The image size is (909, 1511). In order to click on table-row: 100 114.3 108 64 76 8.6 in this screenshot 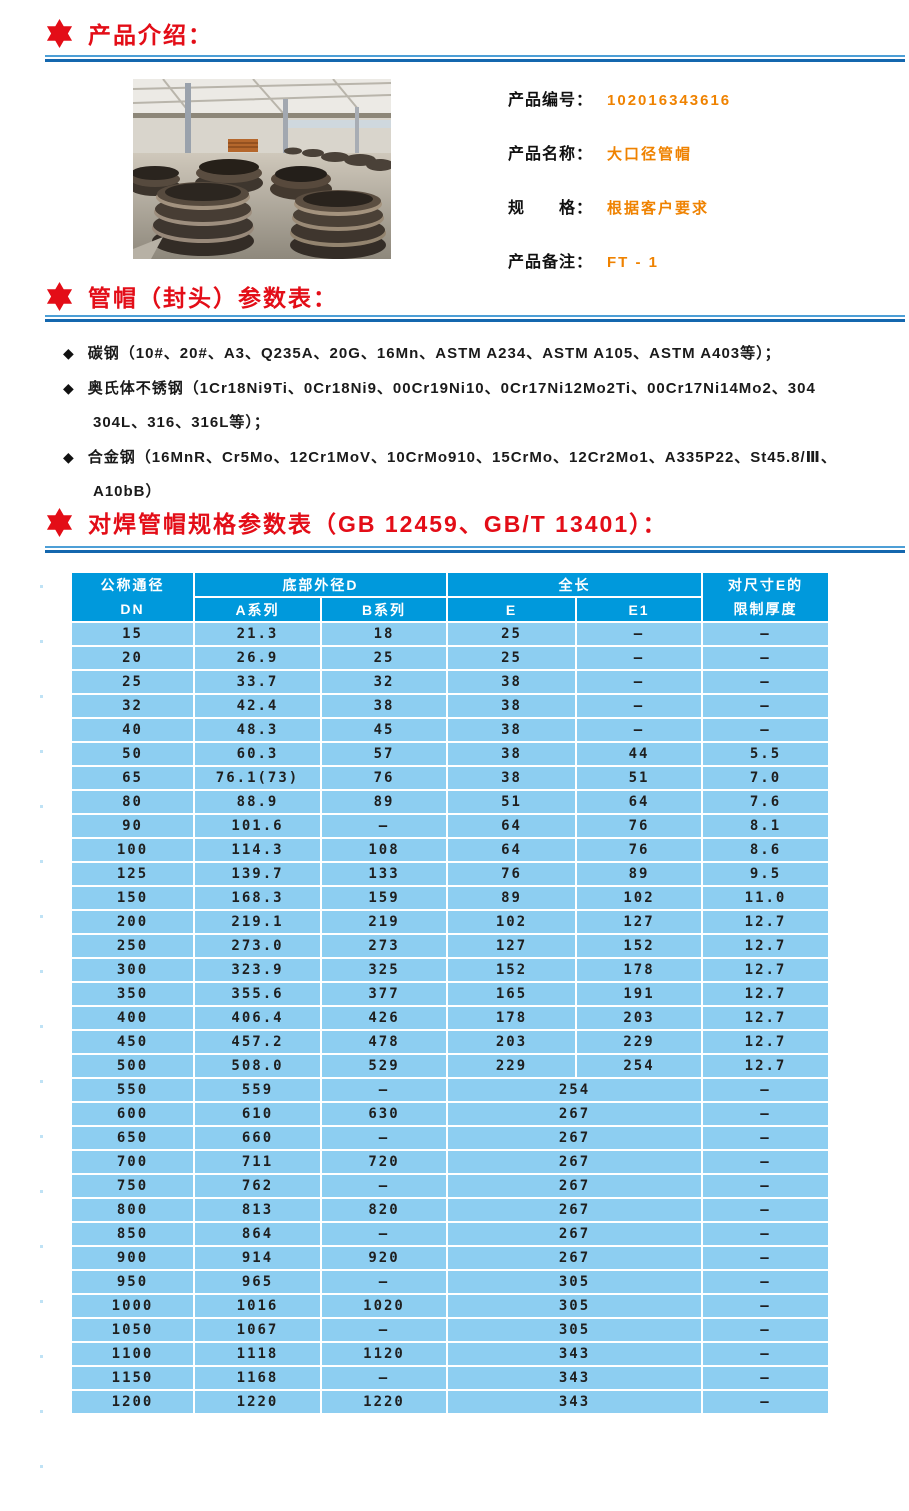, I will do `click(450, 850)`.